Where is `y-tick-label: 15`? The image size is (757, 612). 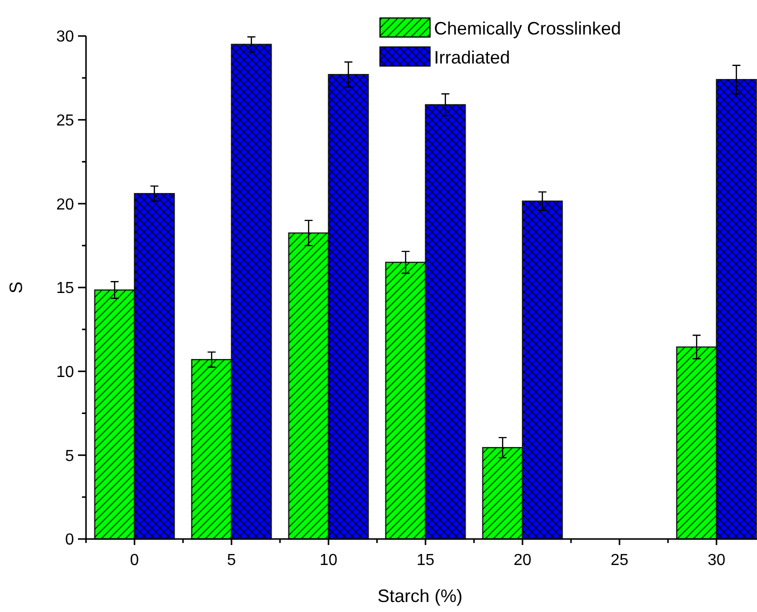
y-tick-label: 15 is located at coordinates (65, 289).